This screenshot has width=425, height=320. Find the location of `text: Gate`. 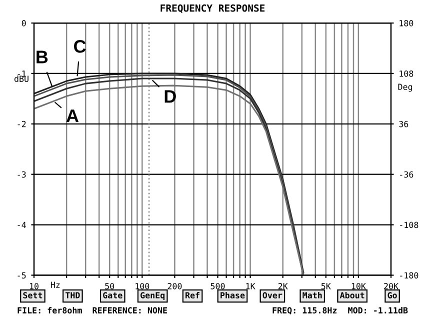

text: Gate is located at coordinates (112, 295).